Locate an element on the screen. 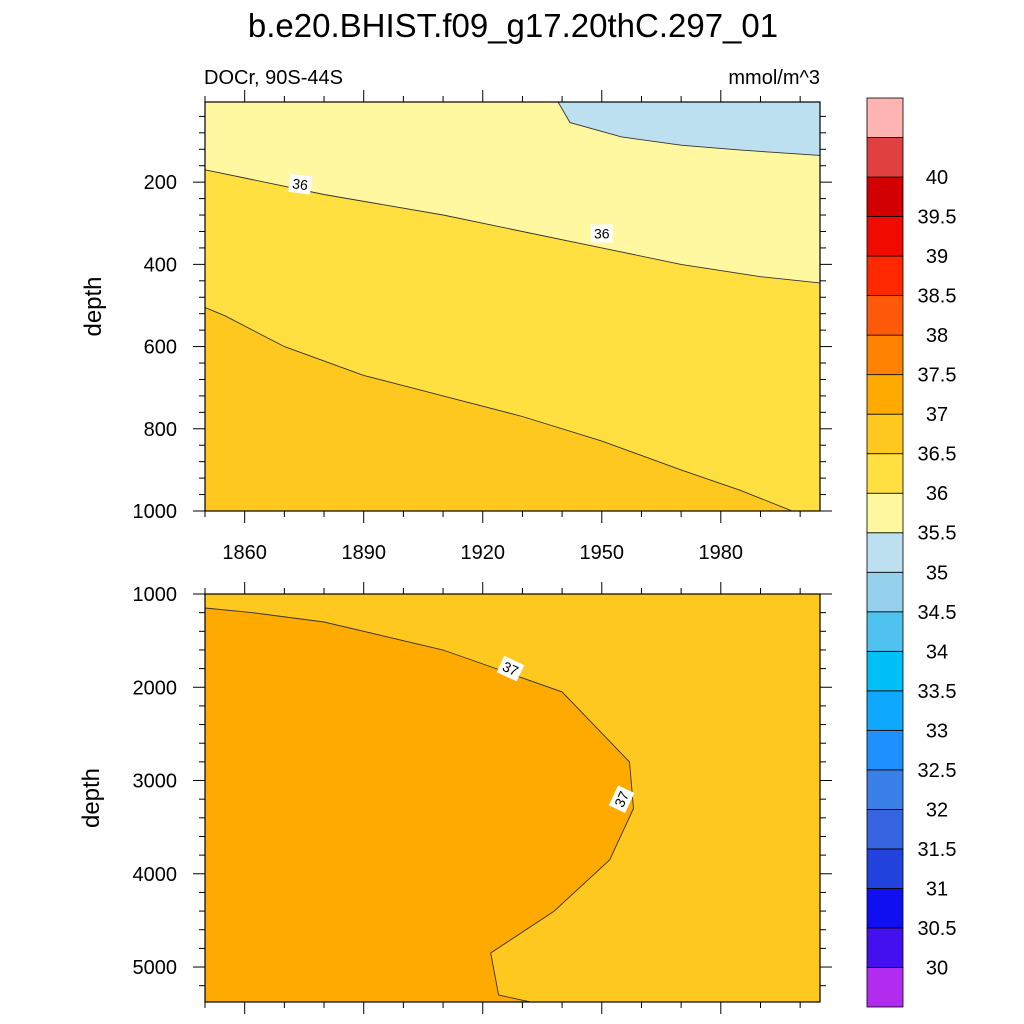 Image resolution: width=1024 pixels, height=1024 pixels. contour-region-35.5-36 is located at coordinates (512, 192).